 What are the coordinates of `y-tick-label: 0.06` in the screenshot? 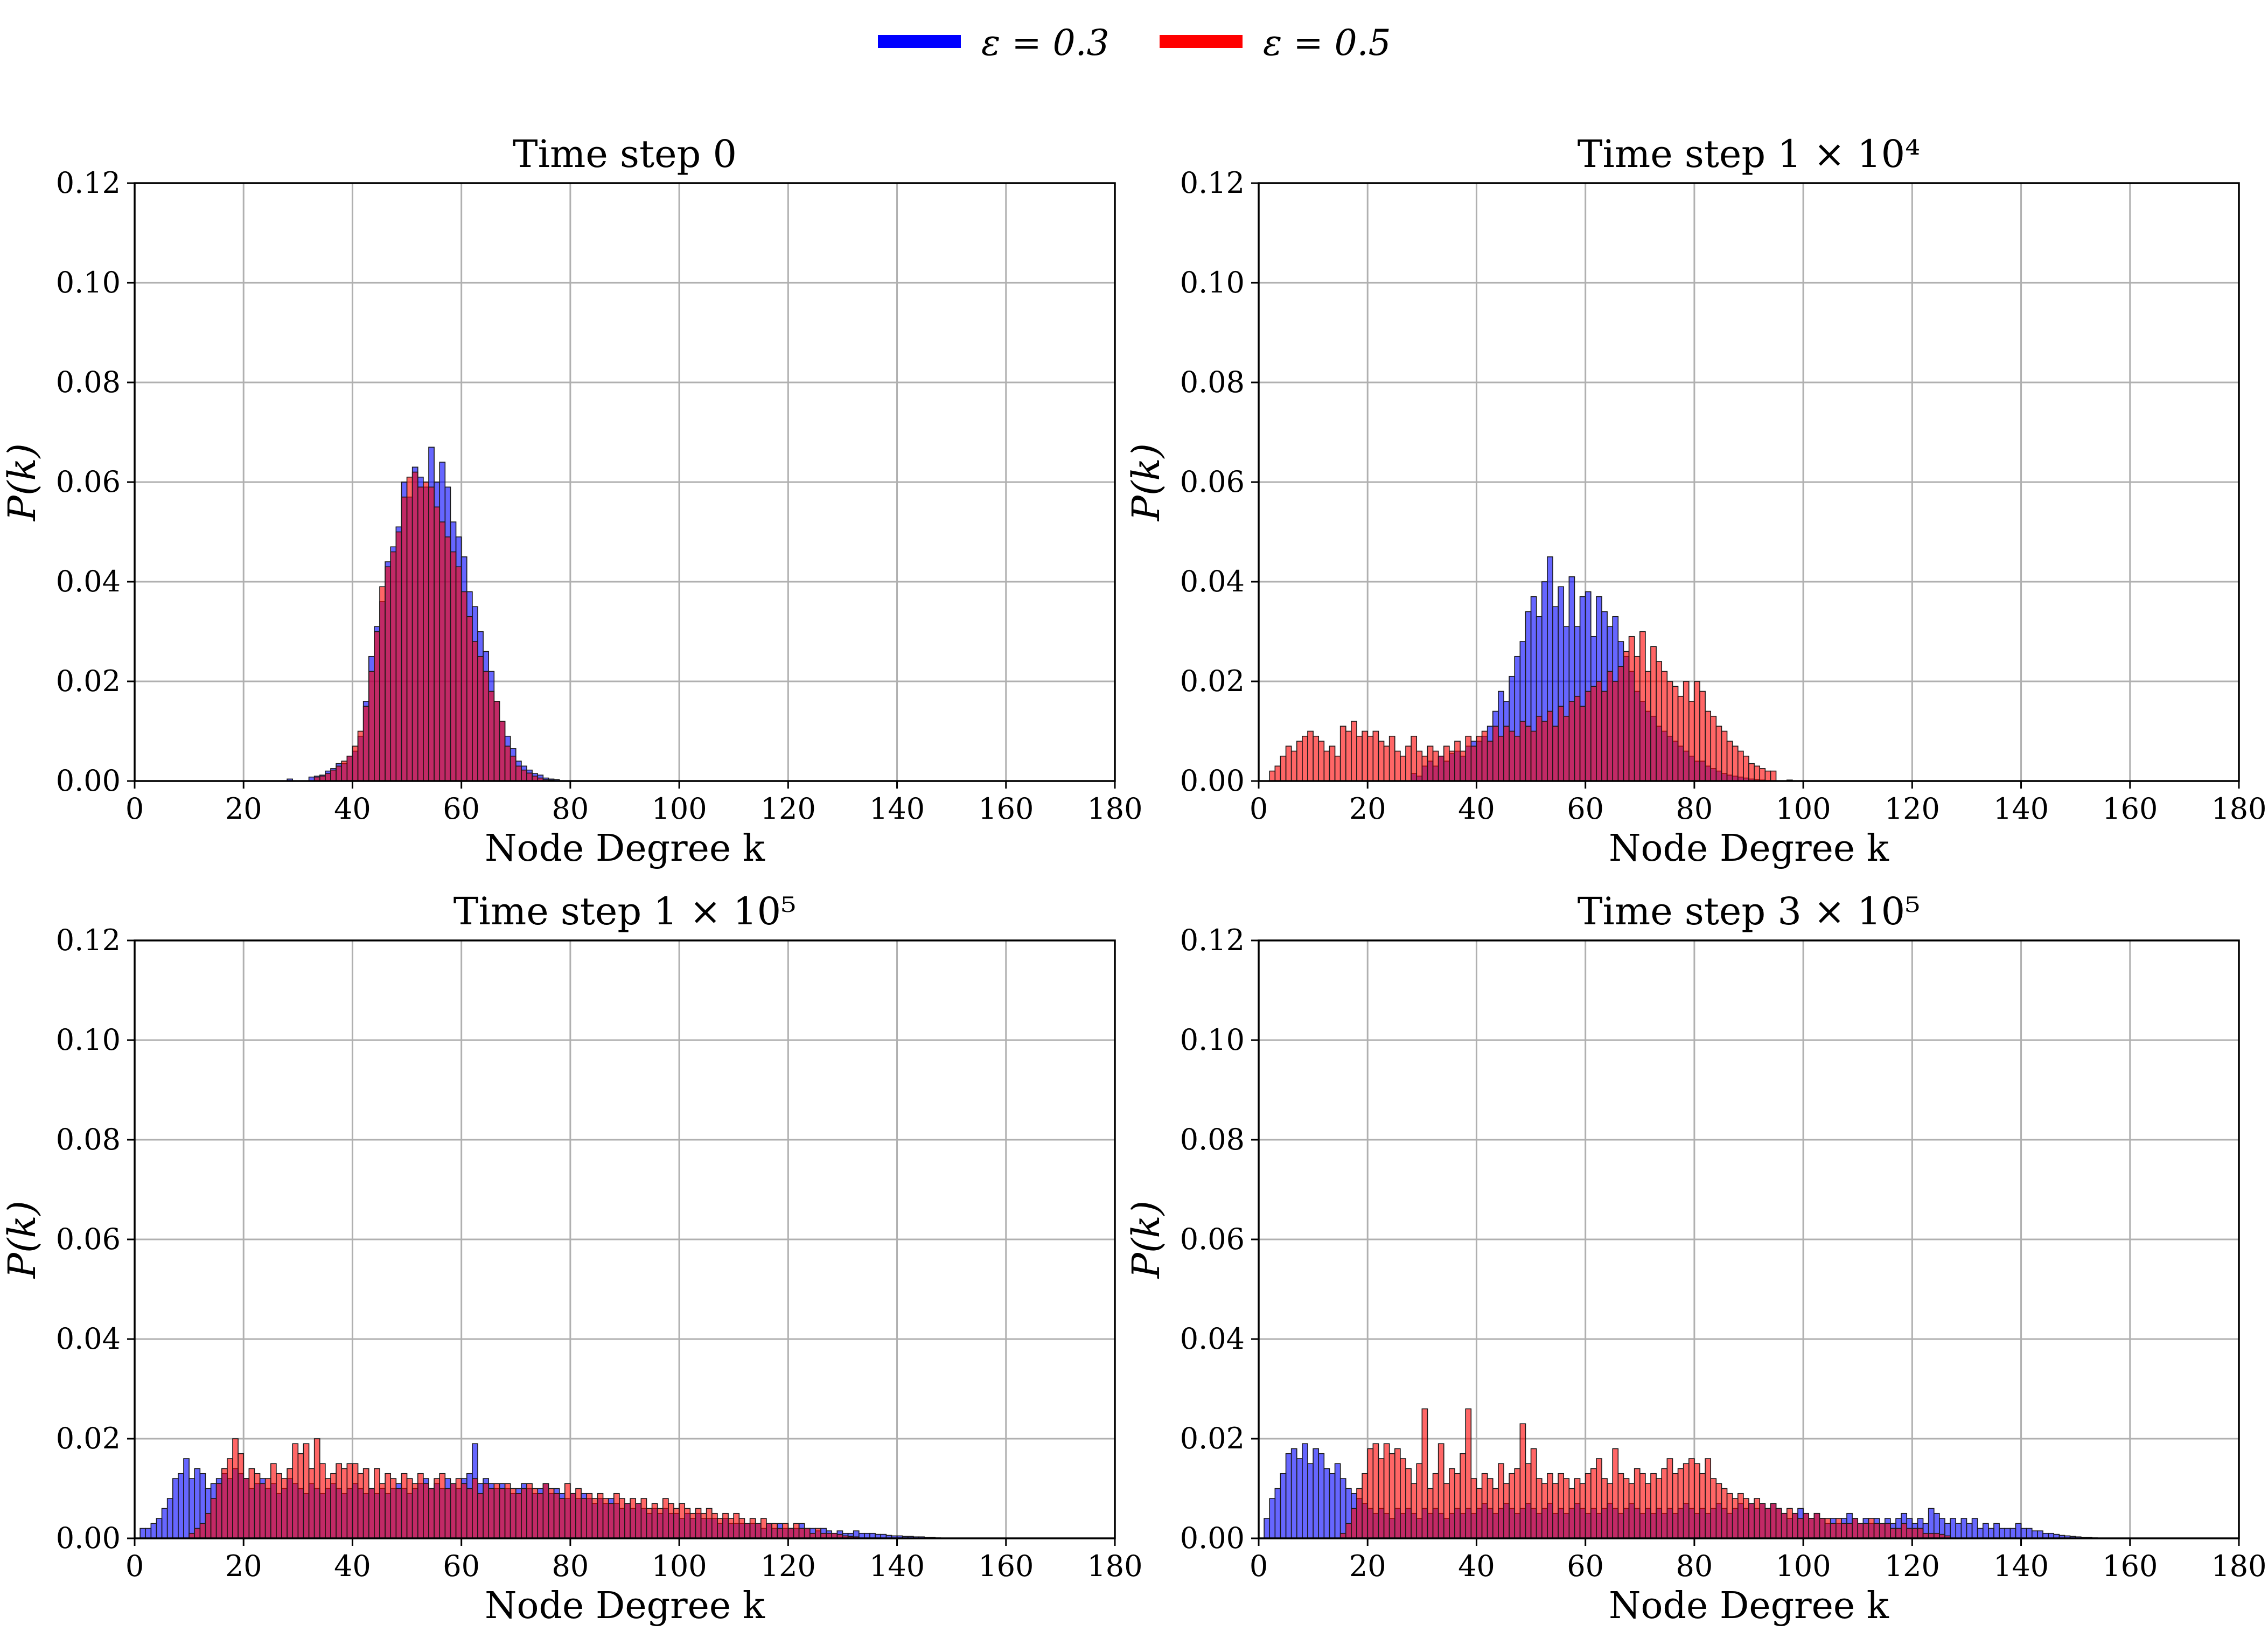 It's located at (1212, 1239).